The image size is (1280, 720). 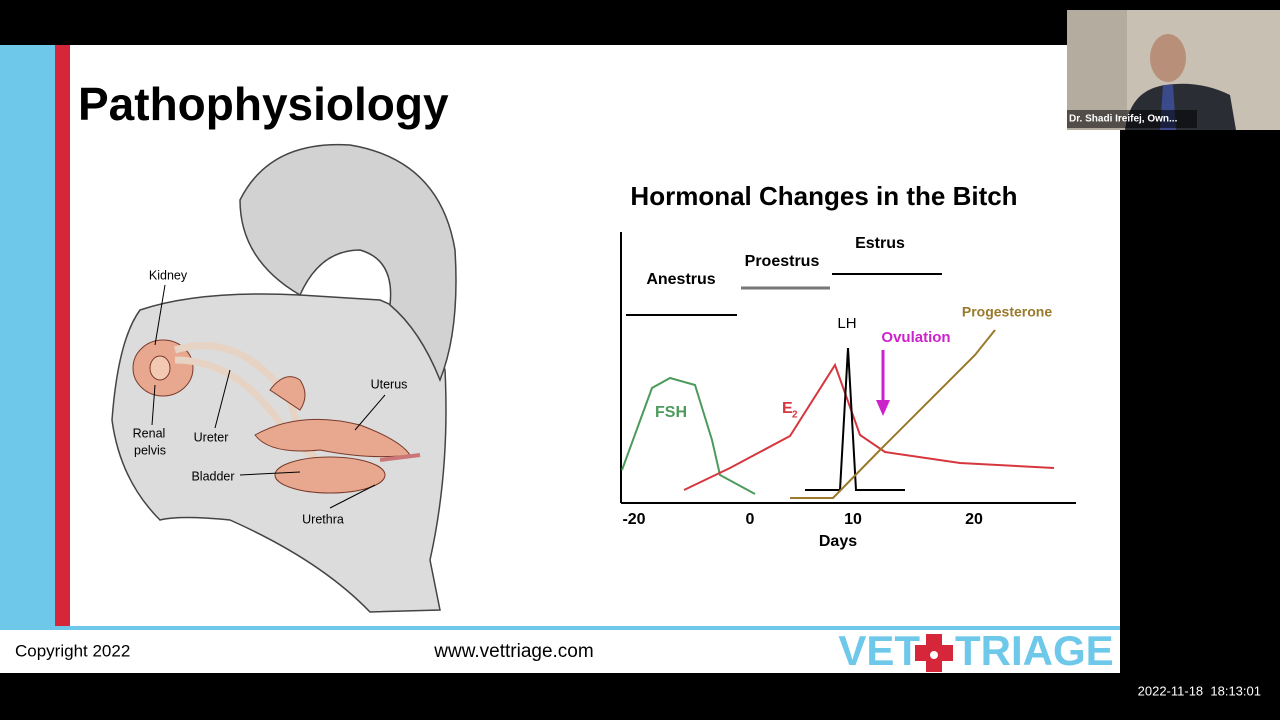 I want to click on logo-text: VET, so click(x=879, y=650).